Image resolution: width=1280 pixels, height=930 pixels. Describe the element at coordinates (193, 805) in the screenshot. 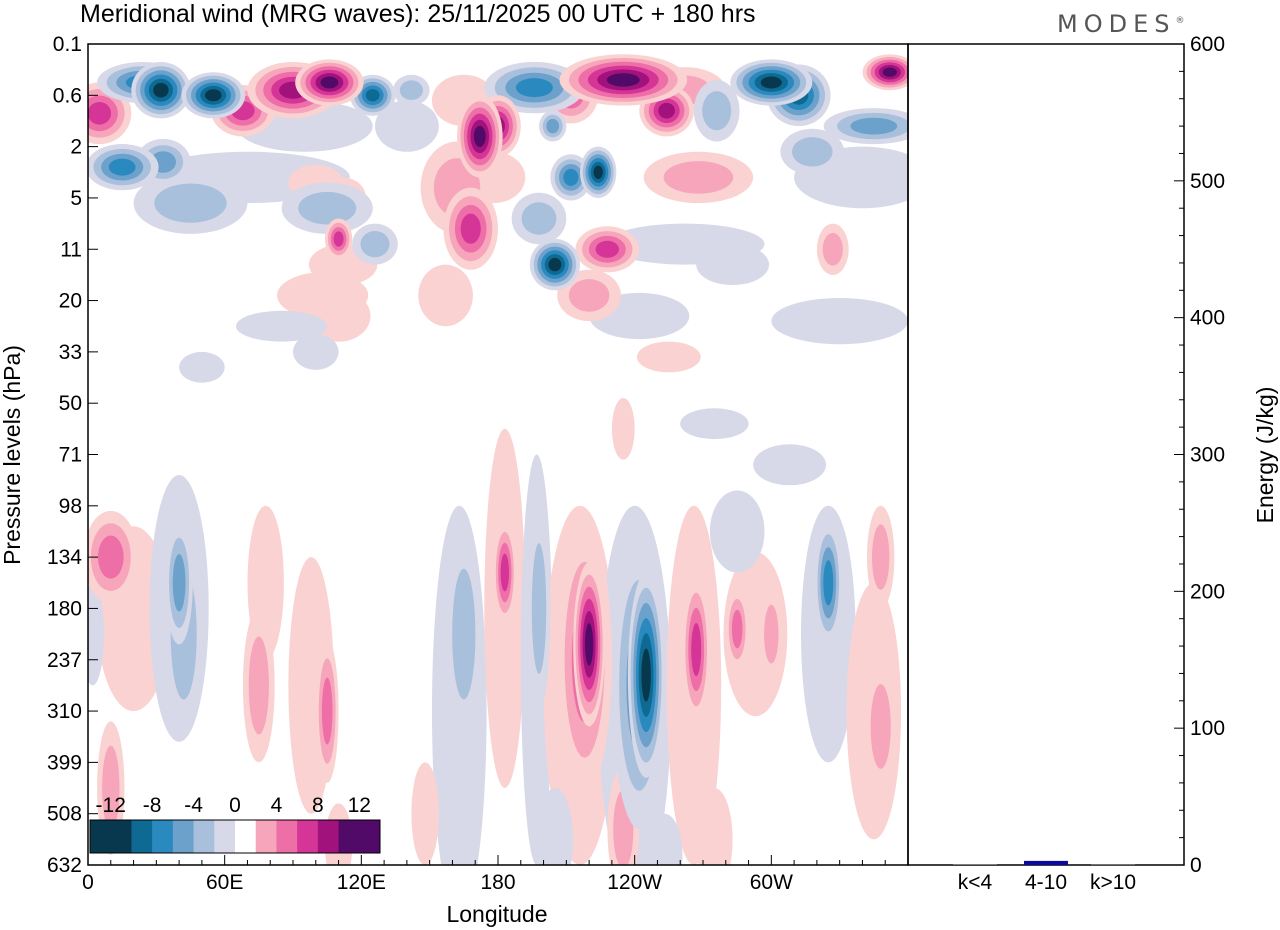

I see `colorbar-label: -4` at that location.